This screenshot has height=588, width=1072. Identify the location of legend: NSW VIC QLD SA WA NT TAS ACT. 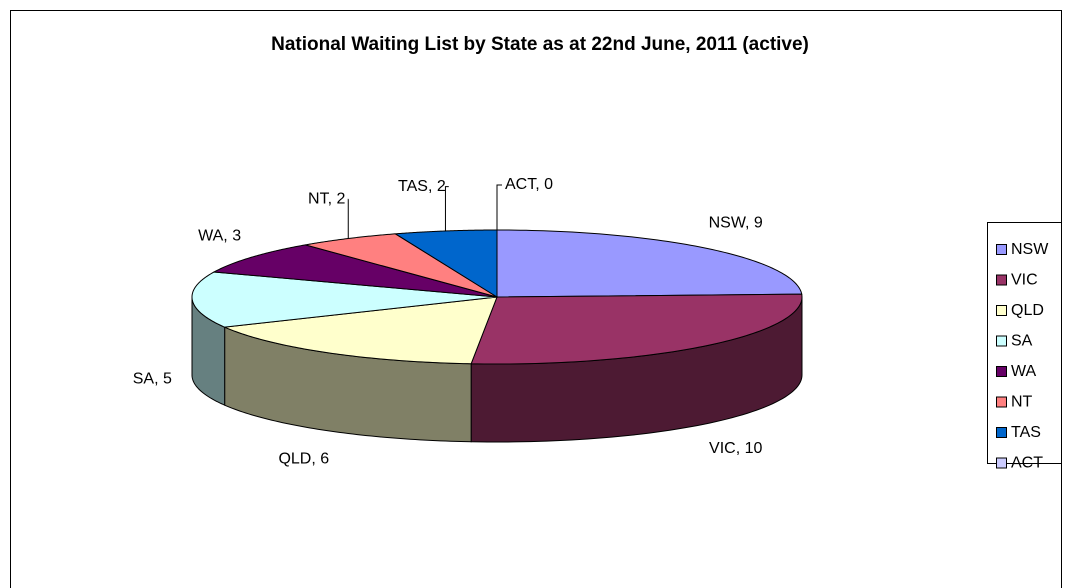
(1022, 356).